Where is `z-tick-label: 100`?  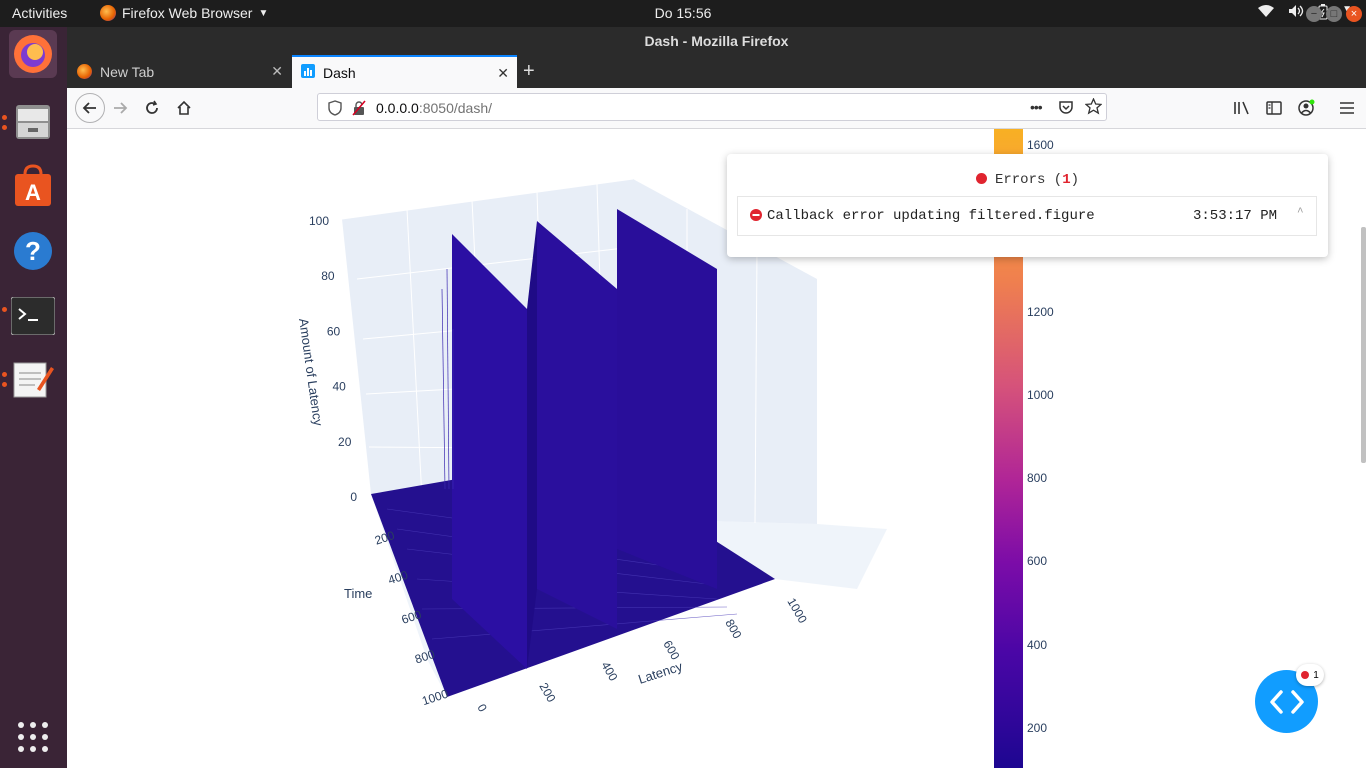
z-tick-label: 100 is located at coordinates (319, 221).